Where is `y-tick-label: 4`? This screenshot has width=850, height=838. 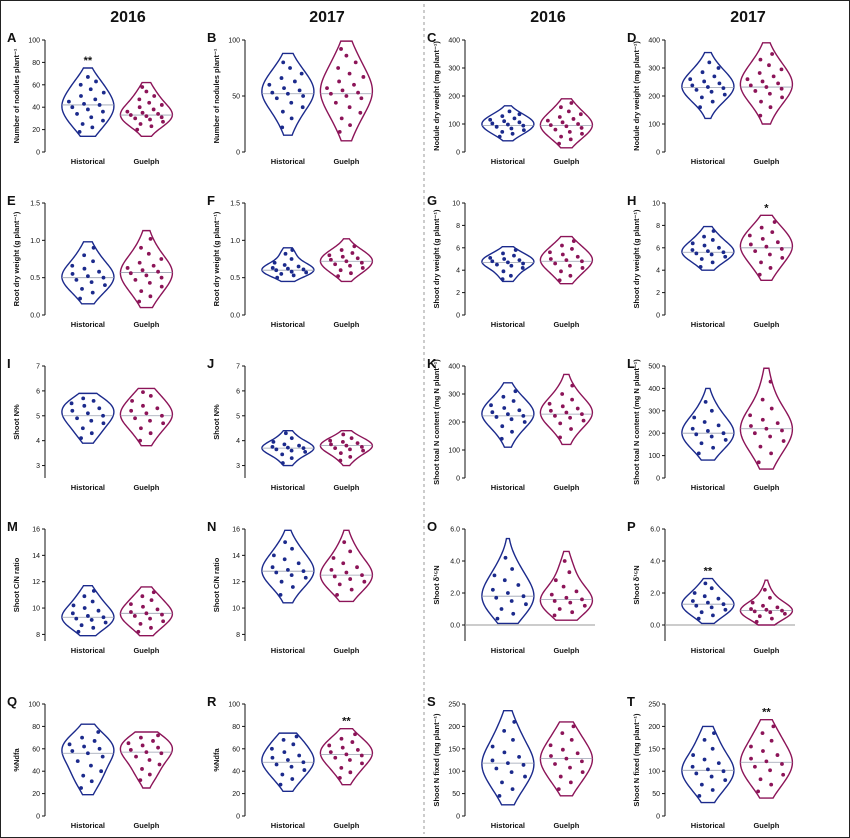 y-tick-label: 4 is located at coordinates (458, 271).